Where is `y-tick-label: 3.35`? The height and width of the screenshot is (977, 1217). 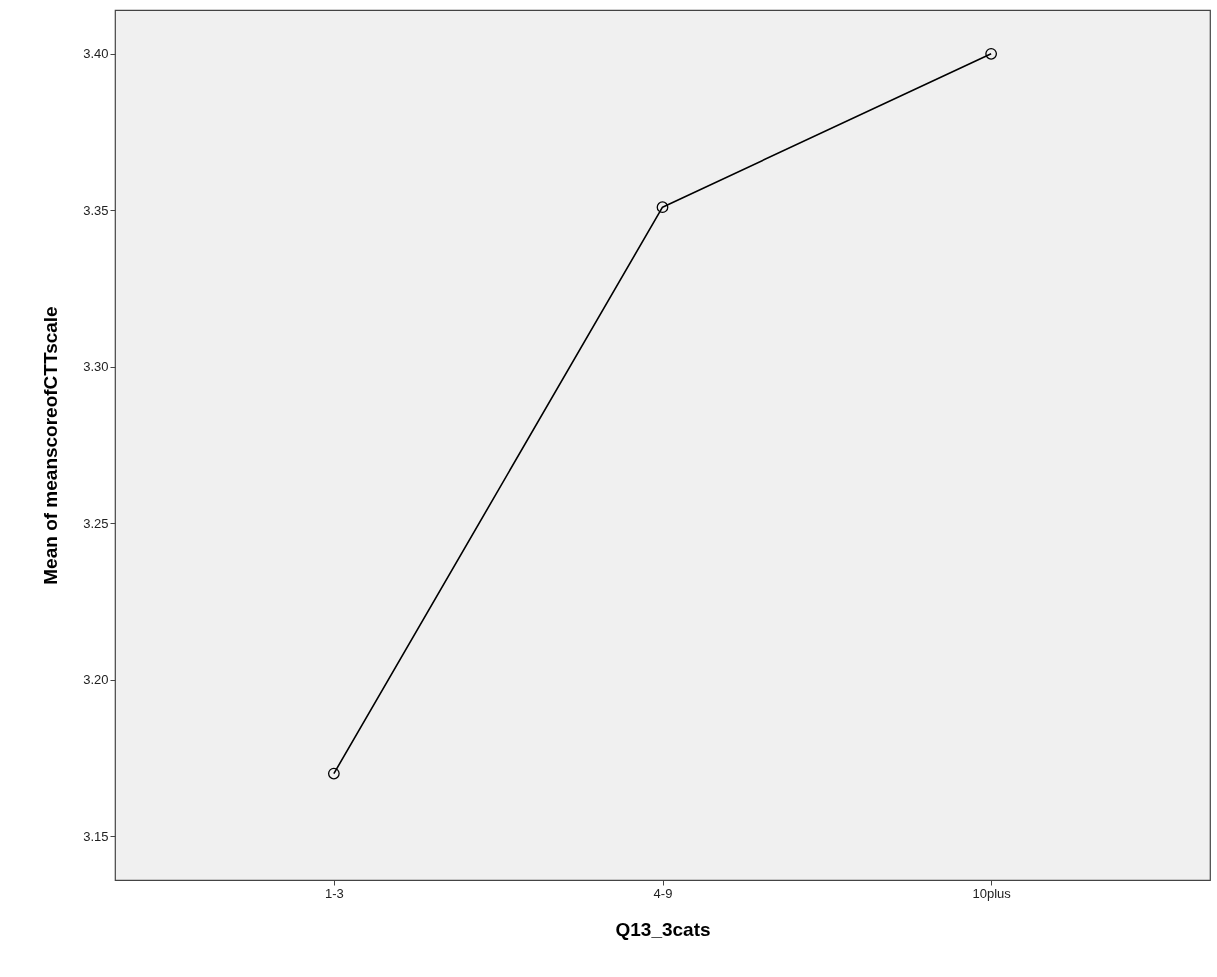 y-tick-label: 3.35 is located at coordinates (96, 210).